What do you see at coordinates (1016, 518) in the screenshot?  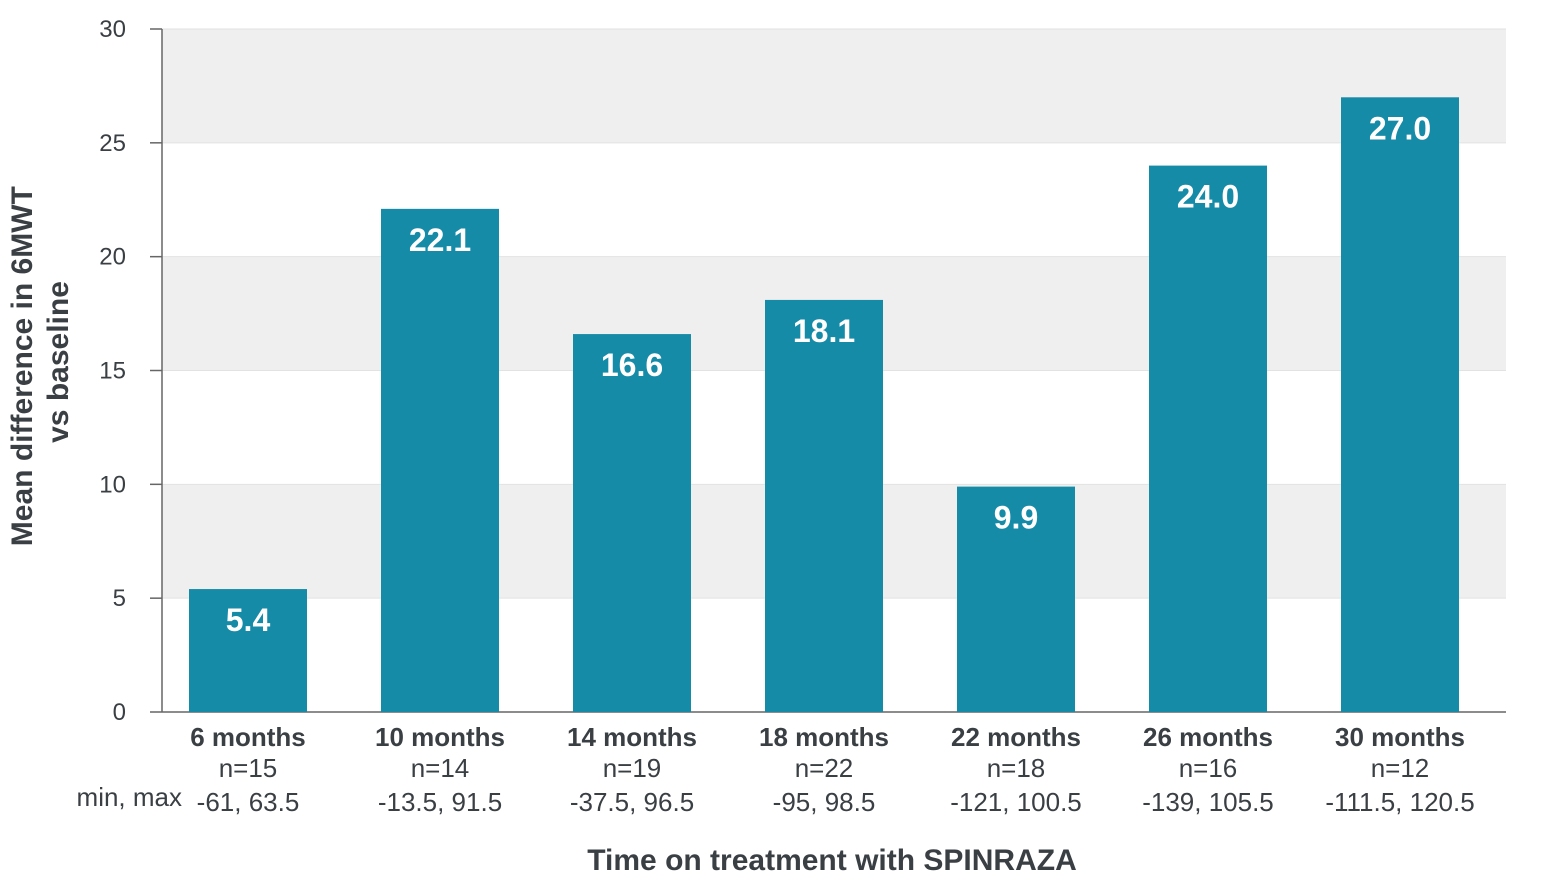 I see `bar-value-label: 9.9` at bounding box center [1016, 518].